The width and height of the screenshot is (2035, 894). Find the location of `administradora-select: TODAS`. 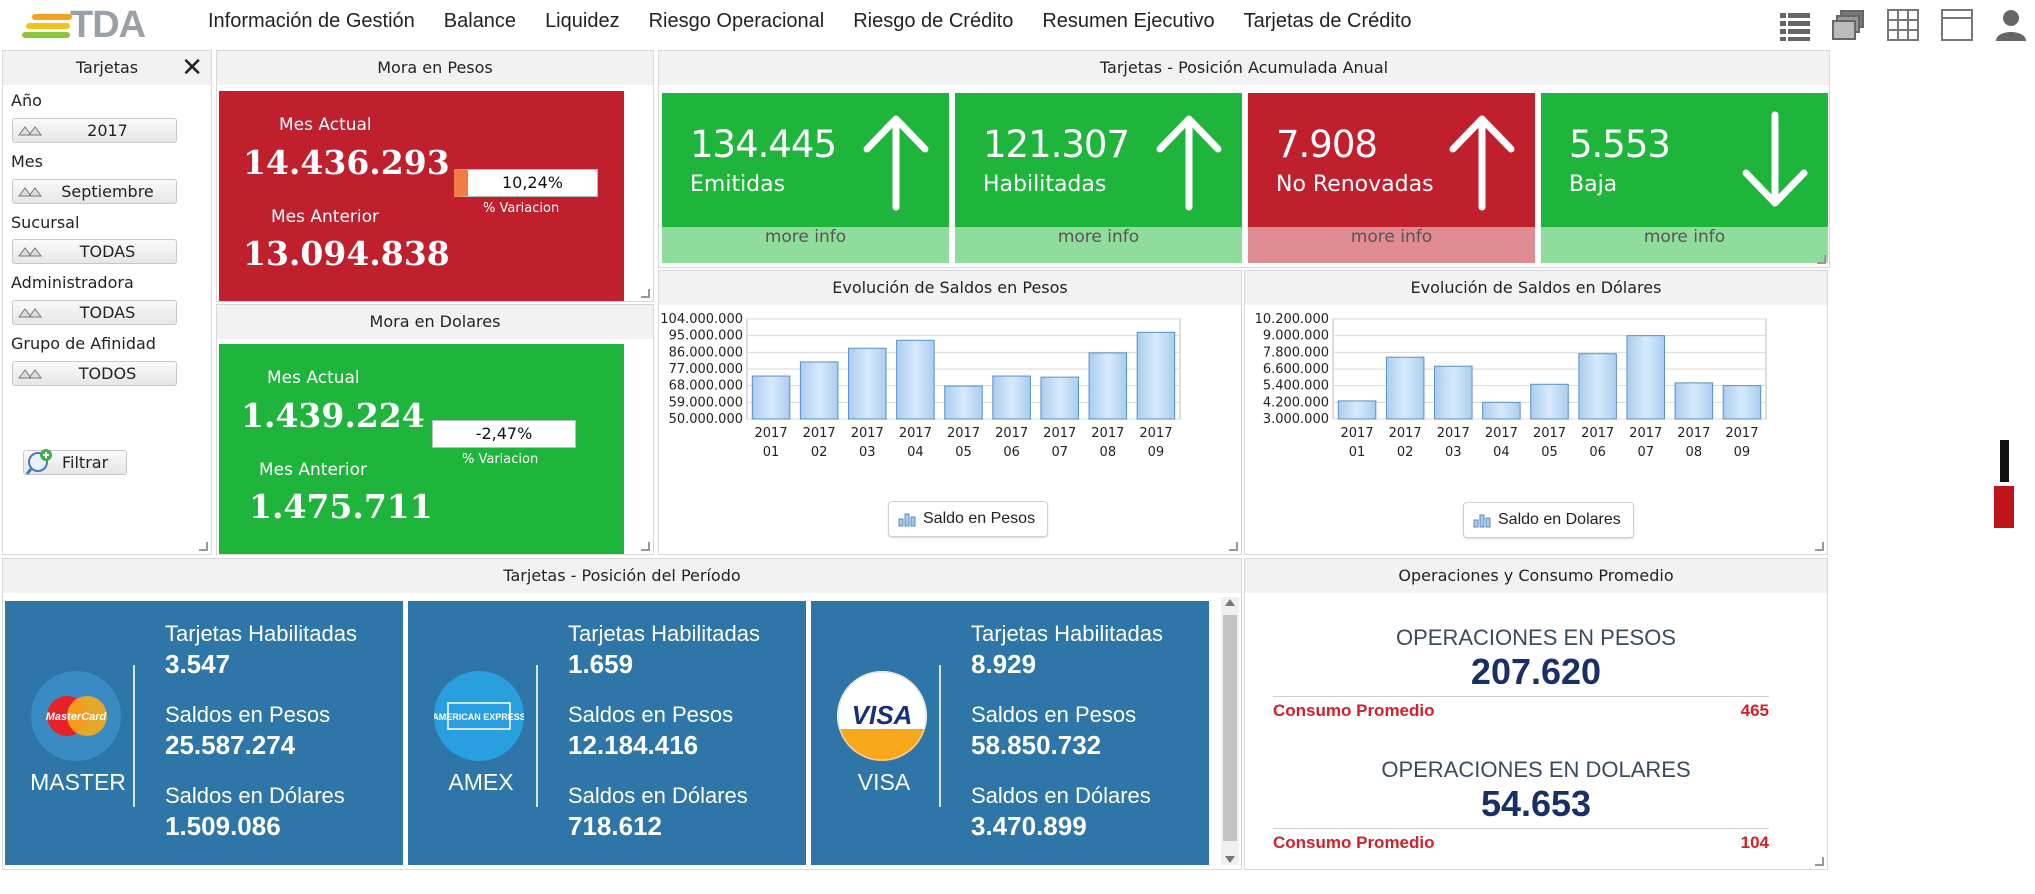

administradora-select: TODAS is located at coordinates (94, 312).